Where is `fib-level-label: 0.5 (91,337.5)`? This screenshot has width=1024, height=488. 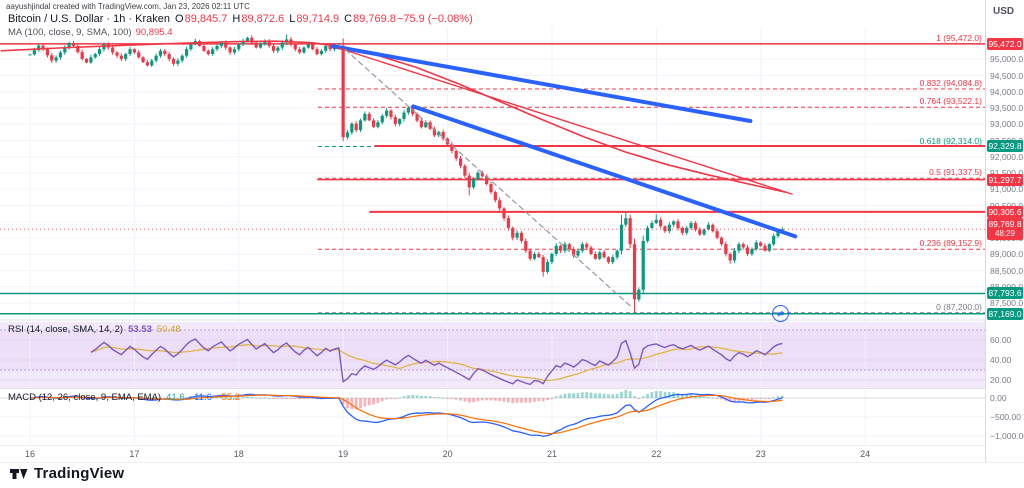
fib-level-label: 0.5 (91,337.5) is located at coordinates (955, 172).